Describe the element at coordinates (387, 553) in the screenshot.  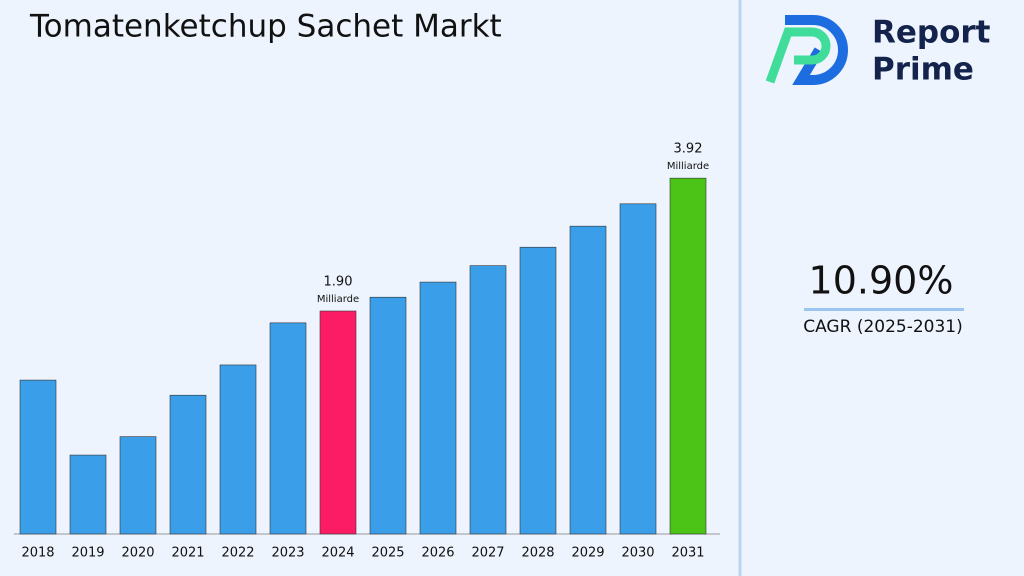
I see `x-tick-label: 2025` at that location.